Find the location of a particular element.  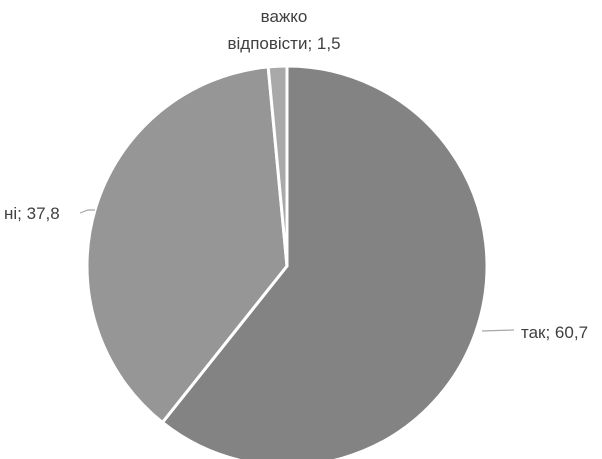

slice-label-vazhko-line2: відповісти; 1,5 is located at coordinates (283, 43).